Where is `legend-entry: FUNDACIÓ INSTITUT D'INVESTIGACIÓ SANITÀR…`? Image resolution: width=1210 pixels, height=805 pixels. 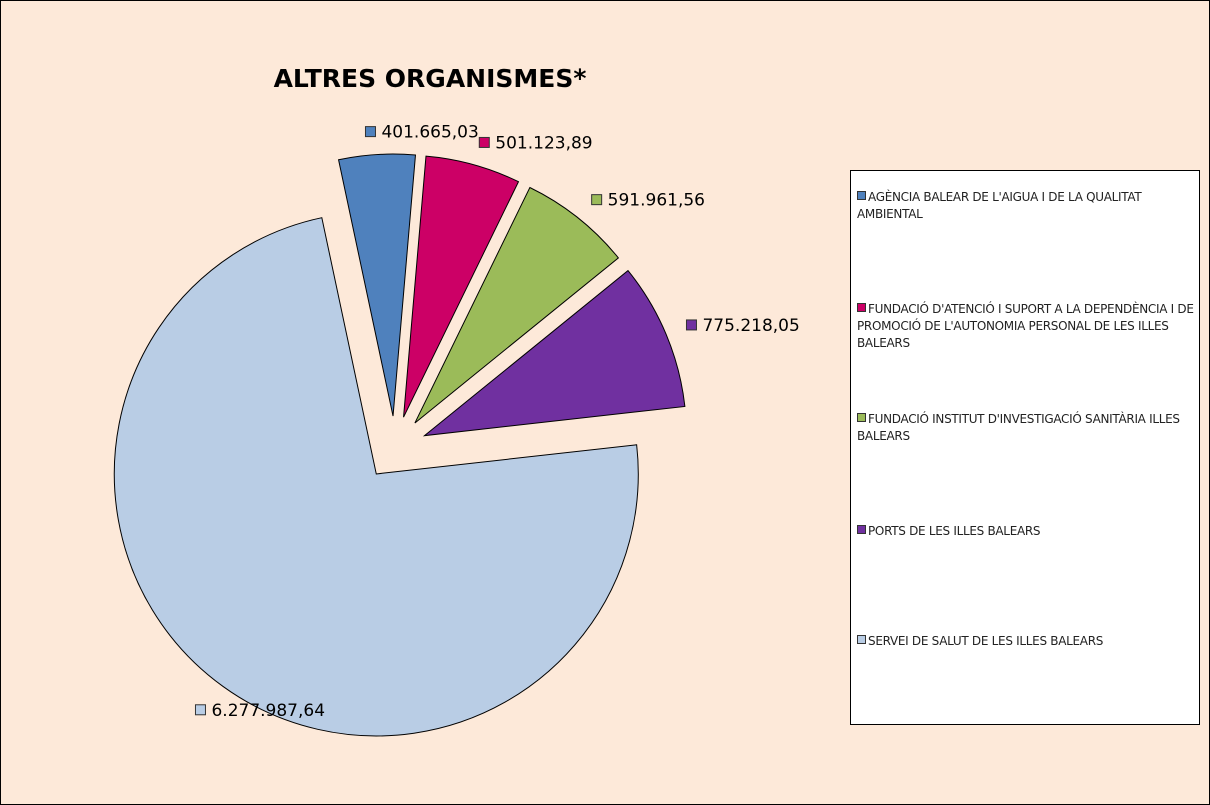
legend-entry: FUNDACIÓ INSTITUT D'INVESTIGACIÓ SANITÀR… is located at coordinates (1027, 428).